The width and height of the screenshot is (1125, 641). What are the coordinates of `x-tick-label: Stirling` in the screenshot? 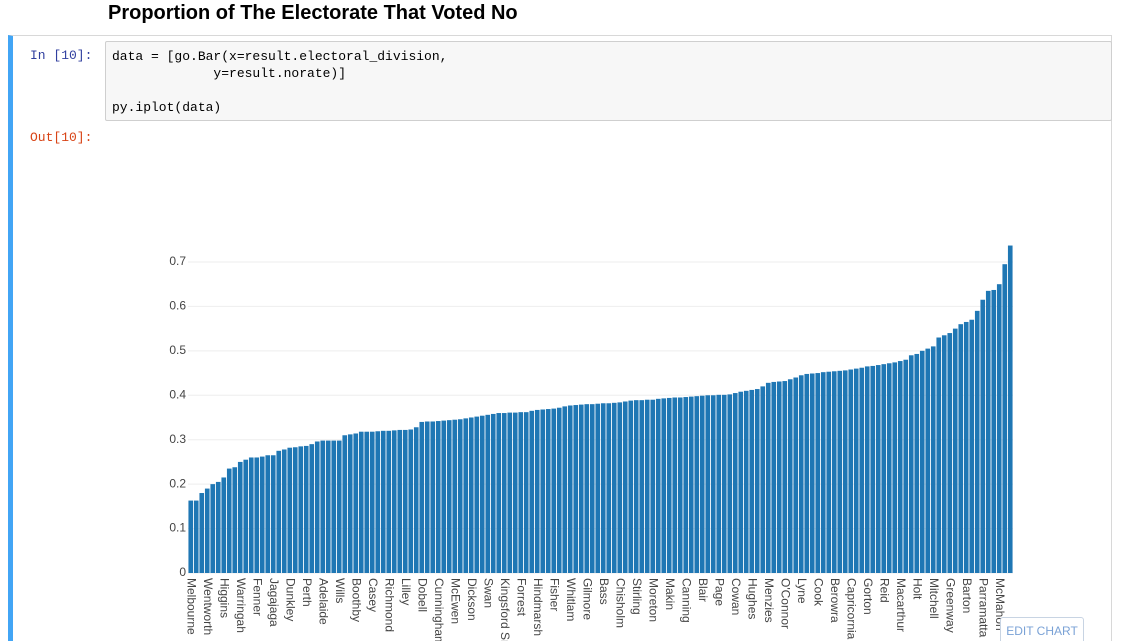 It's located at (637, 596).